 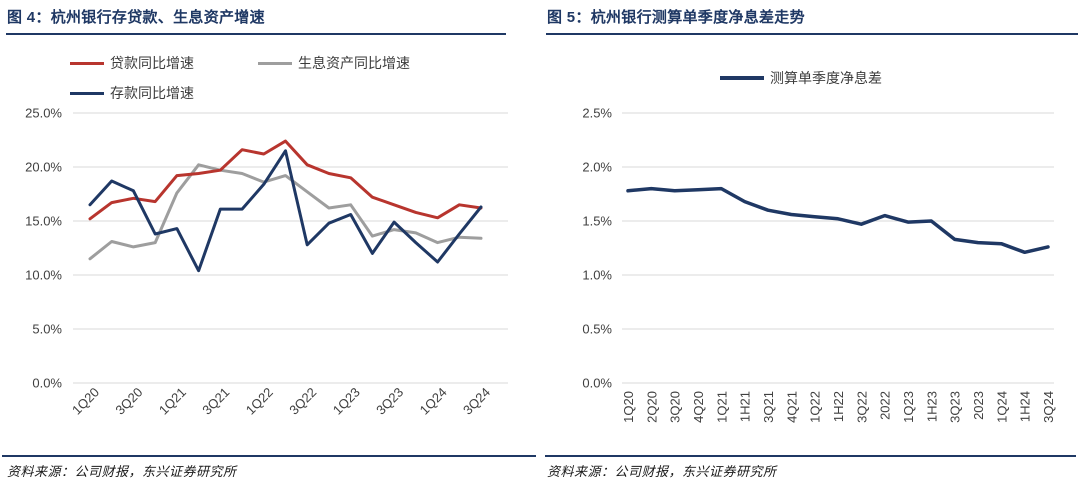 What do you see at coordinates (47, 329) in the screenshot?
I see `y-tick-label: 5.0%` at bounding box center [47, 329].